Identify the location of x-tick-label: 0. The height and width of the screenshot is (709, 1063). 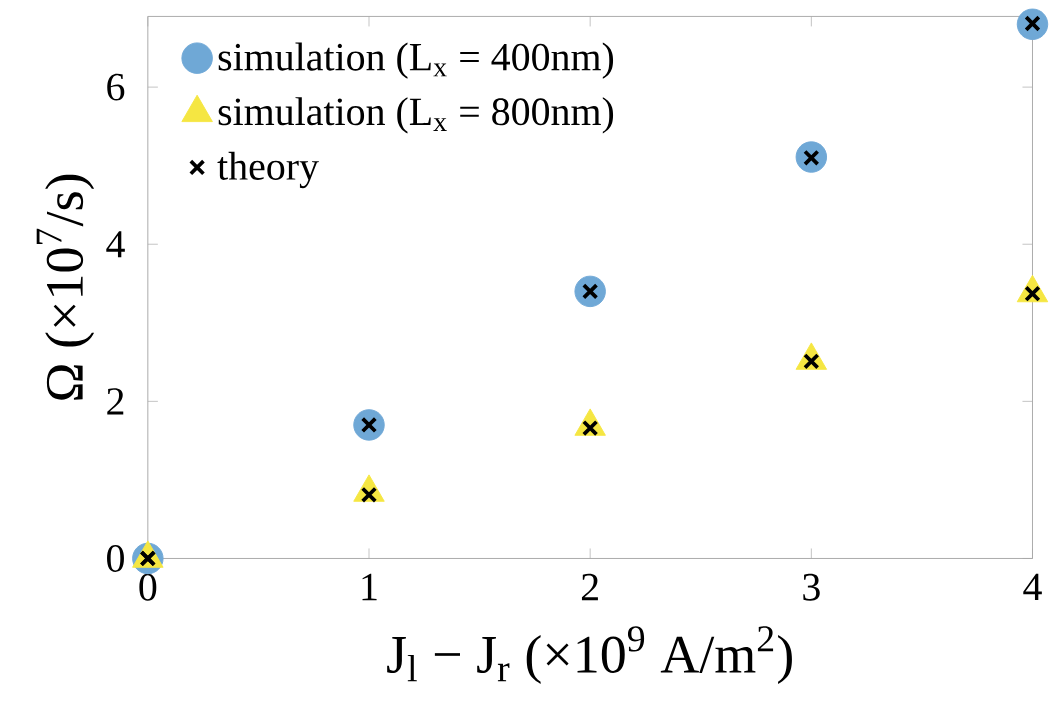
(148, 587).